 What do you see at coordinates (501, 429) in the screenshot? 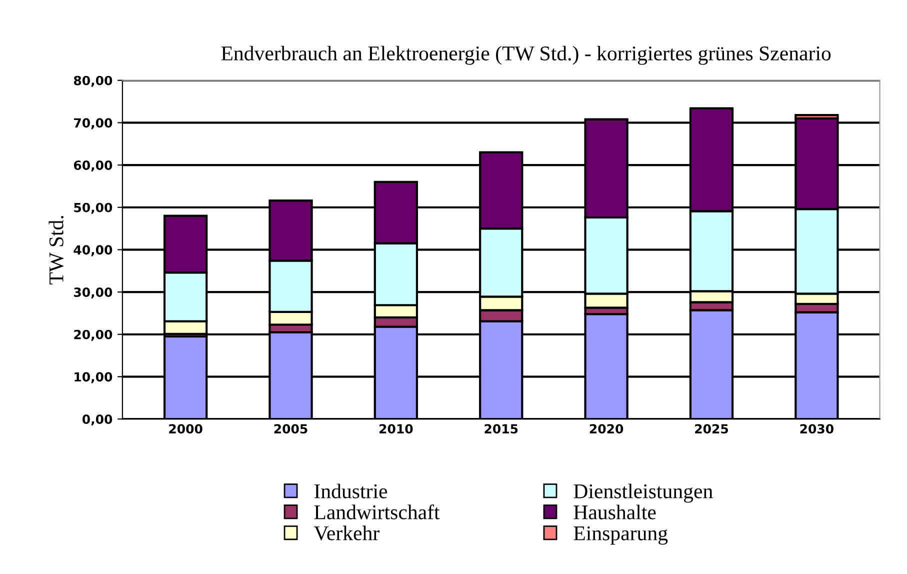
I see `x-tick-label: 2015` at bounding box center [501, 429].